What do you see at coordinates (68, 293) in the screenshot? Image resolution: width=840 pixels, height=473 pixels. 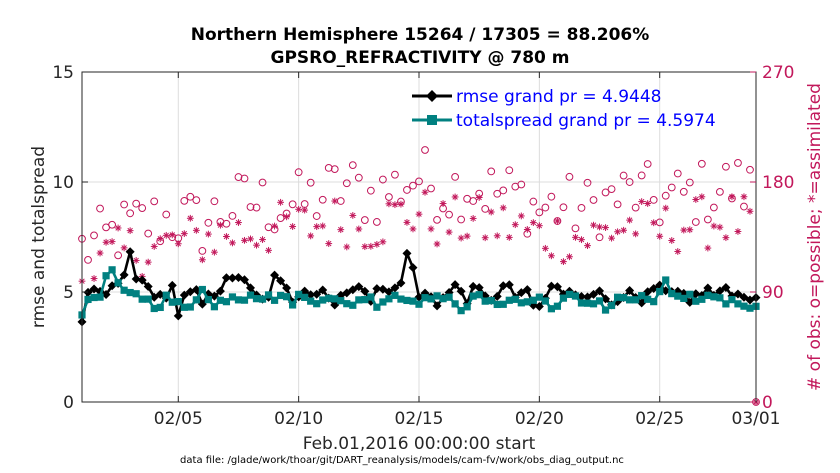 I see `y-tick-label: 5` at bounding box center [68, 293].